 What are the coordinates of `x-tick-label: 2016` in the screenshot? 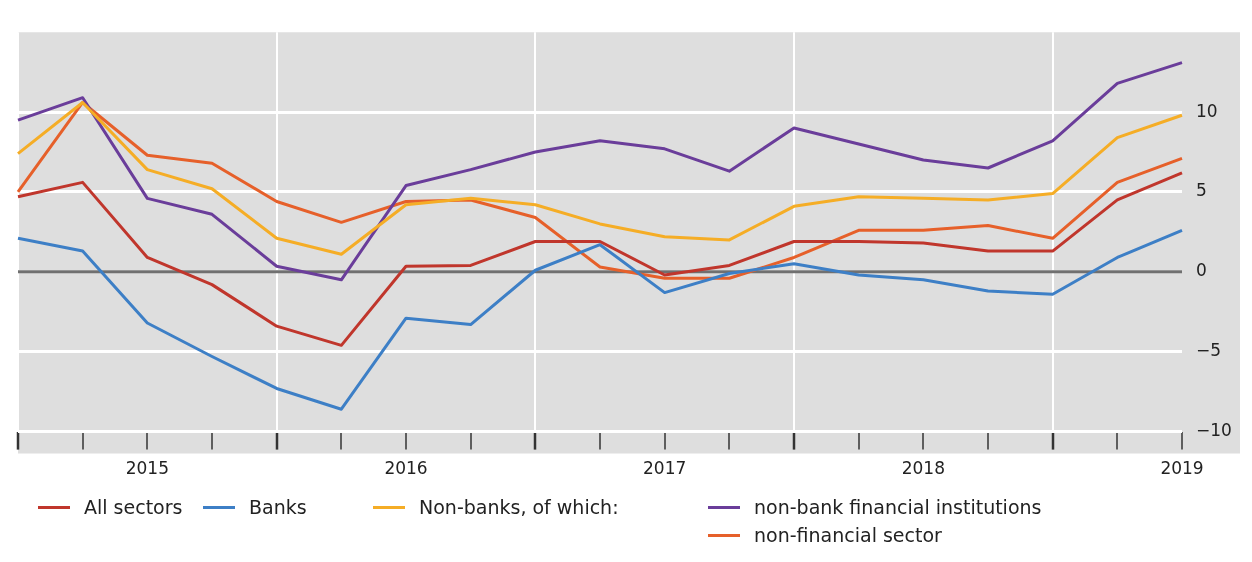 It's located at (406, 468).